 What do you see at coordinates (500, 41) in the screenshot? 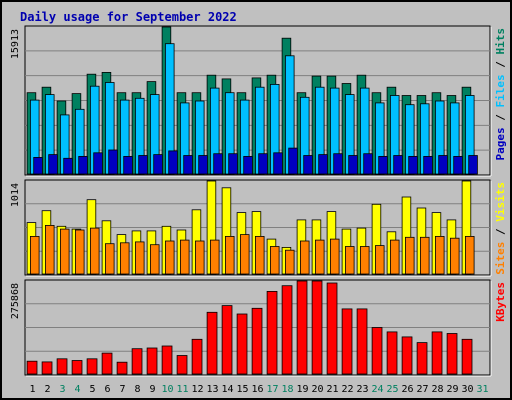
I see `legend-hits: Hits` at bounding box center [500, 41].